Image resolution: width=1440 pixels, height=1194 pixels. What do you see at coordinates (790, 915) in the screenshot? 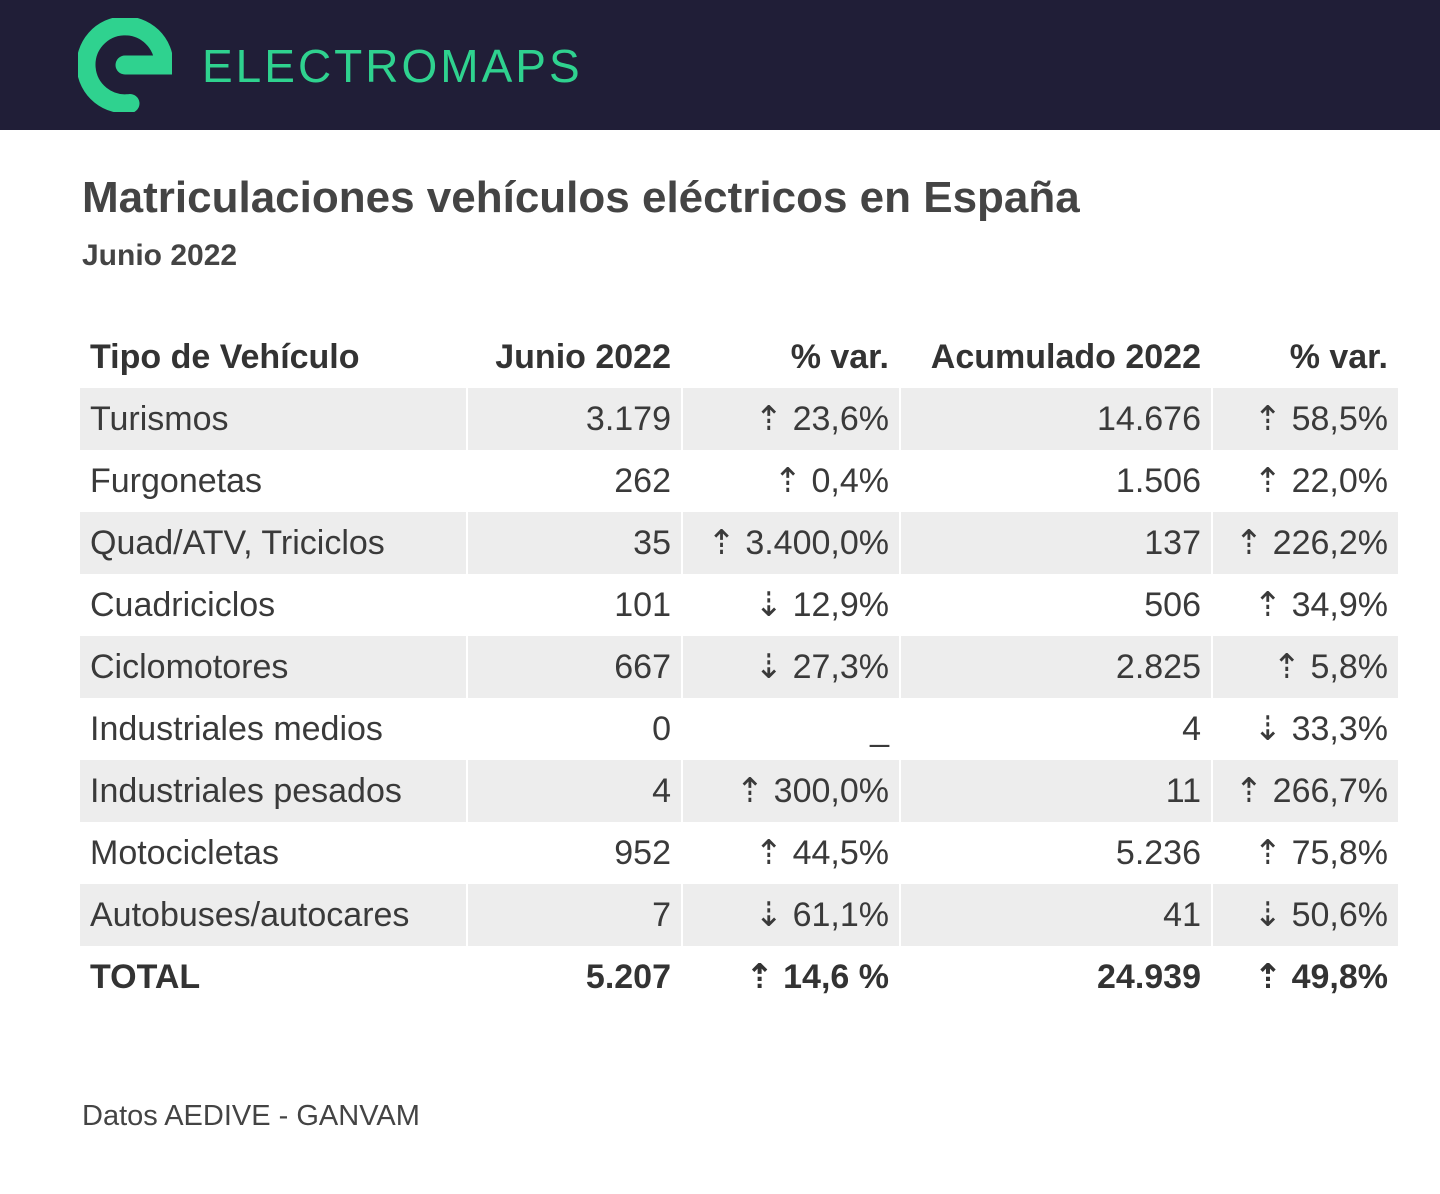
I see `cell-var-junio: ⇣ 61,1%` at bounding box center [790, 915].